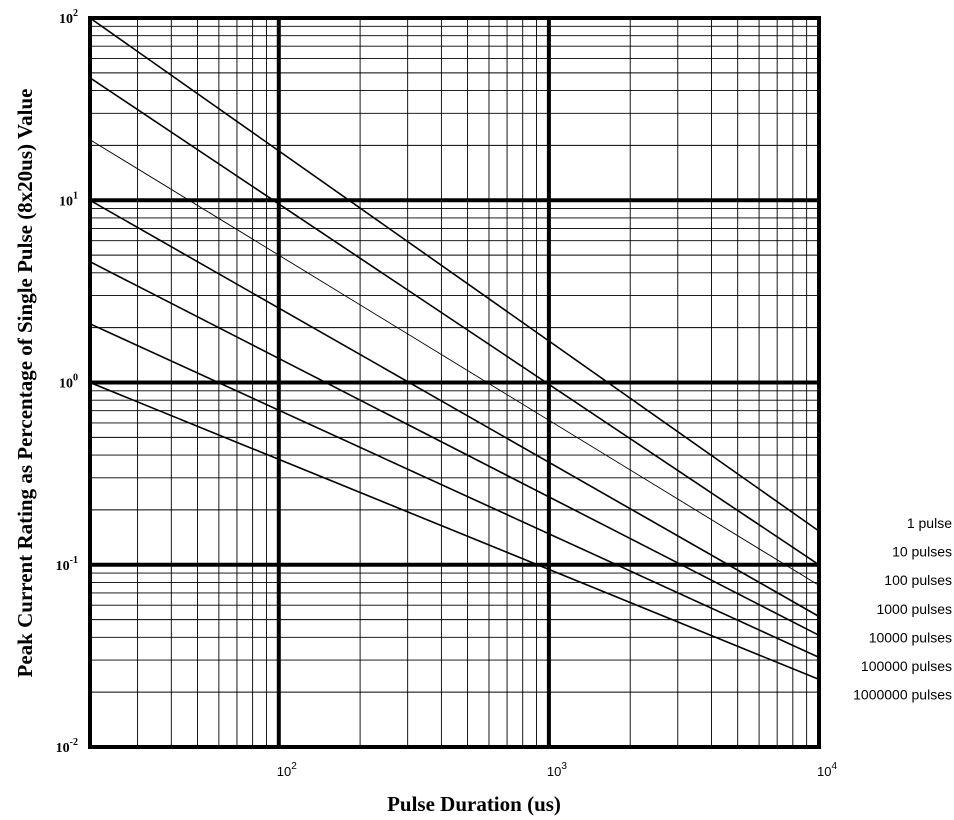 The image size is (954, 820). I want to click on x-tick-label: 10³, so click(557, 770).